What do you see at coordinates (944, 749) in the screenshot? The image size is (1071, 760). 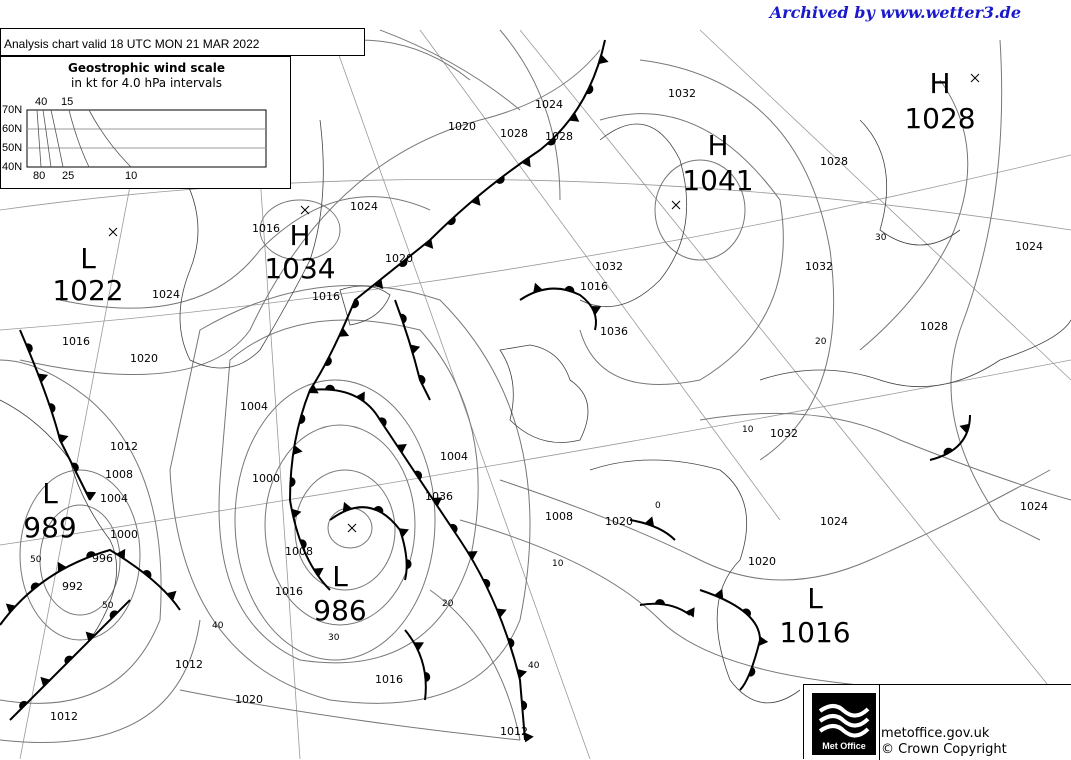 I see `copyright: © Crown Copyright` at bounding box center [944, 749].